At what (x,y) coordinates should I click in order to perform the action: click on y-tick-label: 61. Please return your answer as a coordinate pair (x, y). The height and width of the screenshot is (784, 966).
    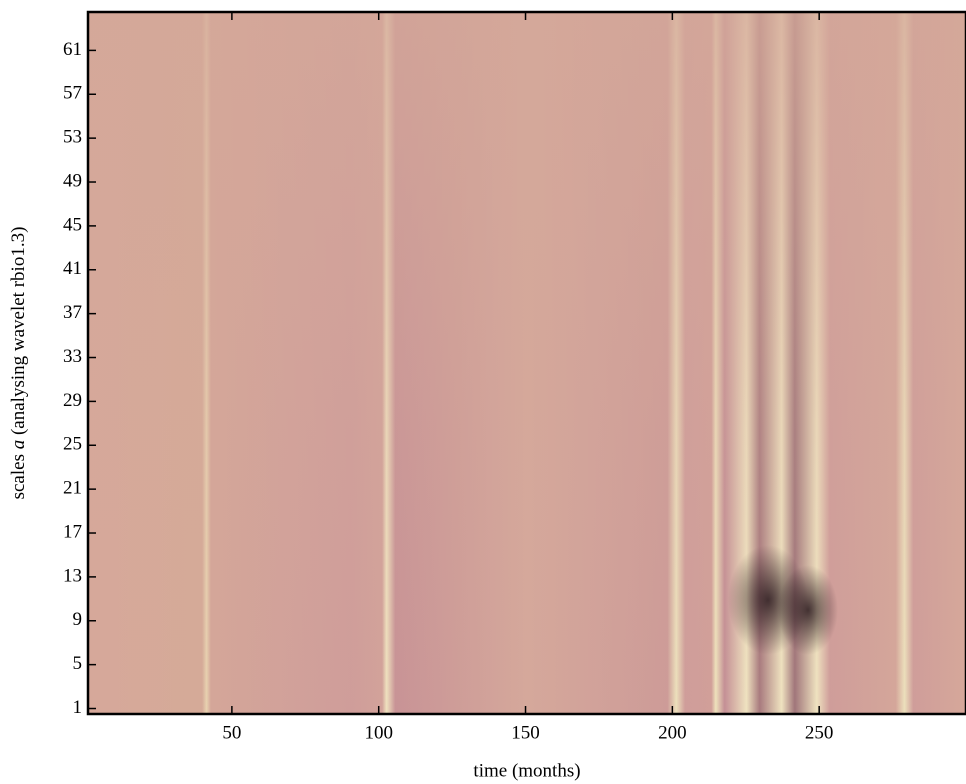
    Looking at the image, I should click on (72, 49).